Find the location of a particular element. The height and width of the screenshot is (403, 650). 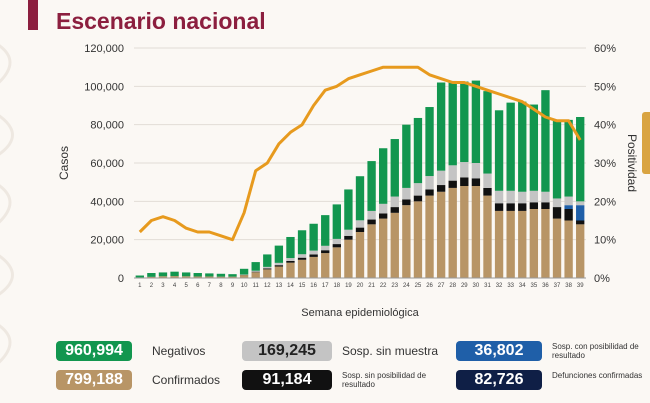

y2-tick-label: 10% is located at coordinates (605, 241).